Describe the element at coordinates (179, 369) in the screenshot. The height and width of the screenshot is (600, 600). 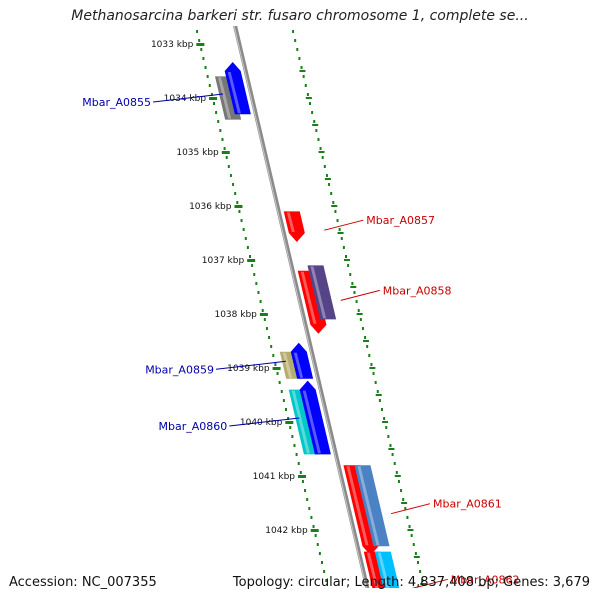
I see `gene-label: Mbar_A0859` at that location.